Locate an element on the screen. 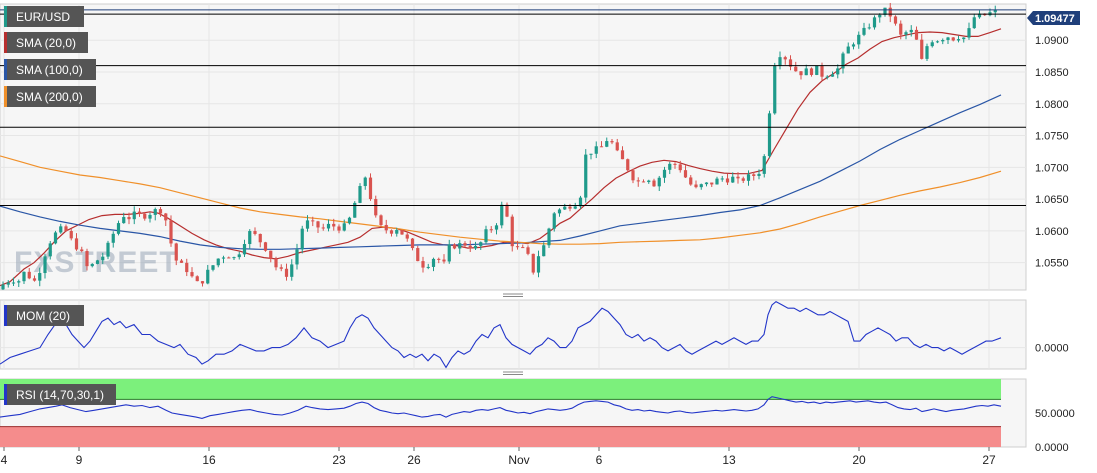 Image resolution: width=1097 pixels, height=473 pixels. legend-sma200-label: SMA (200,0) is located at coordinates (49, 97).